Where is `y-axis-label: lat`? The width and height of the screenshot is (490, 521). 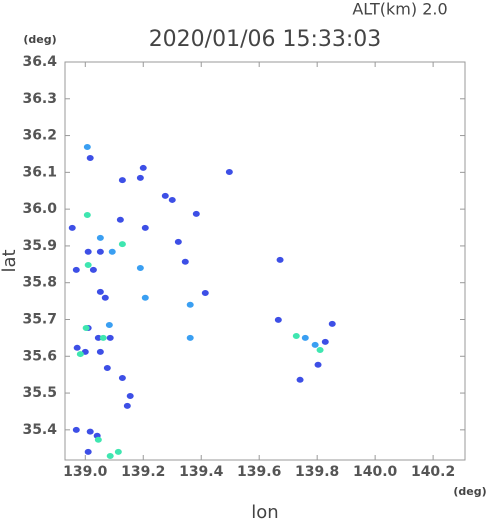
y-axis-label: lat is located at coordinates (10, 260).